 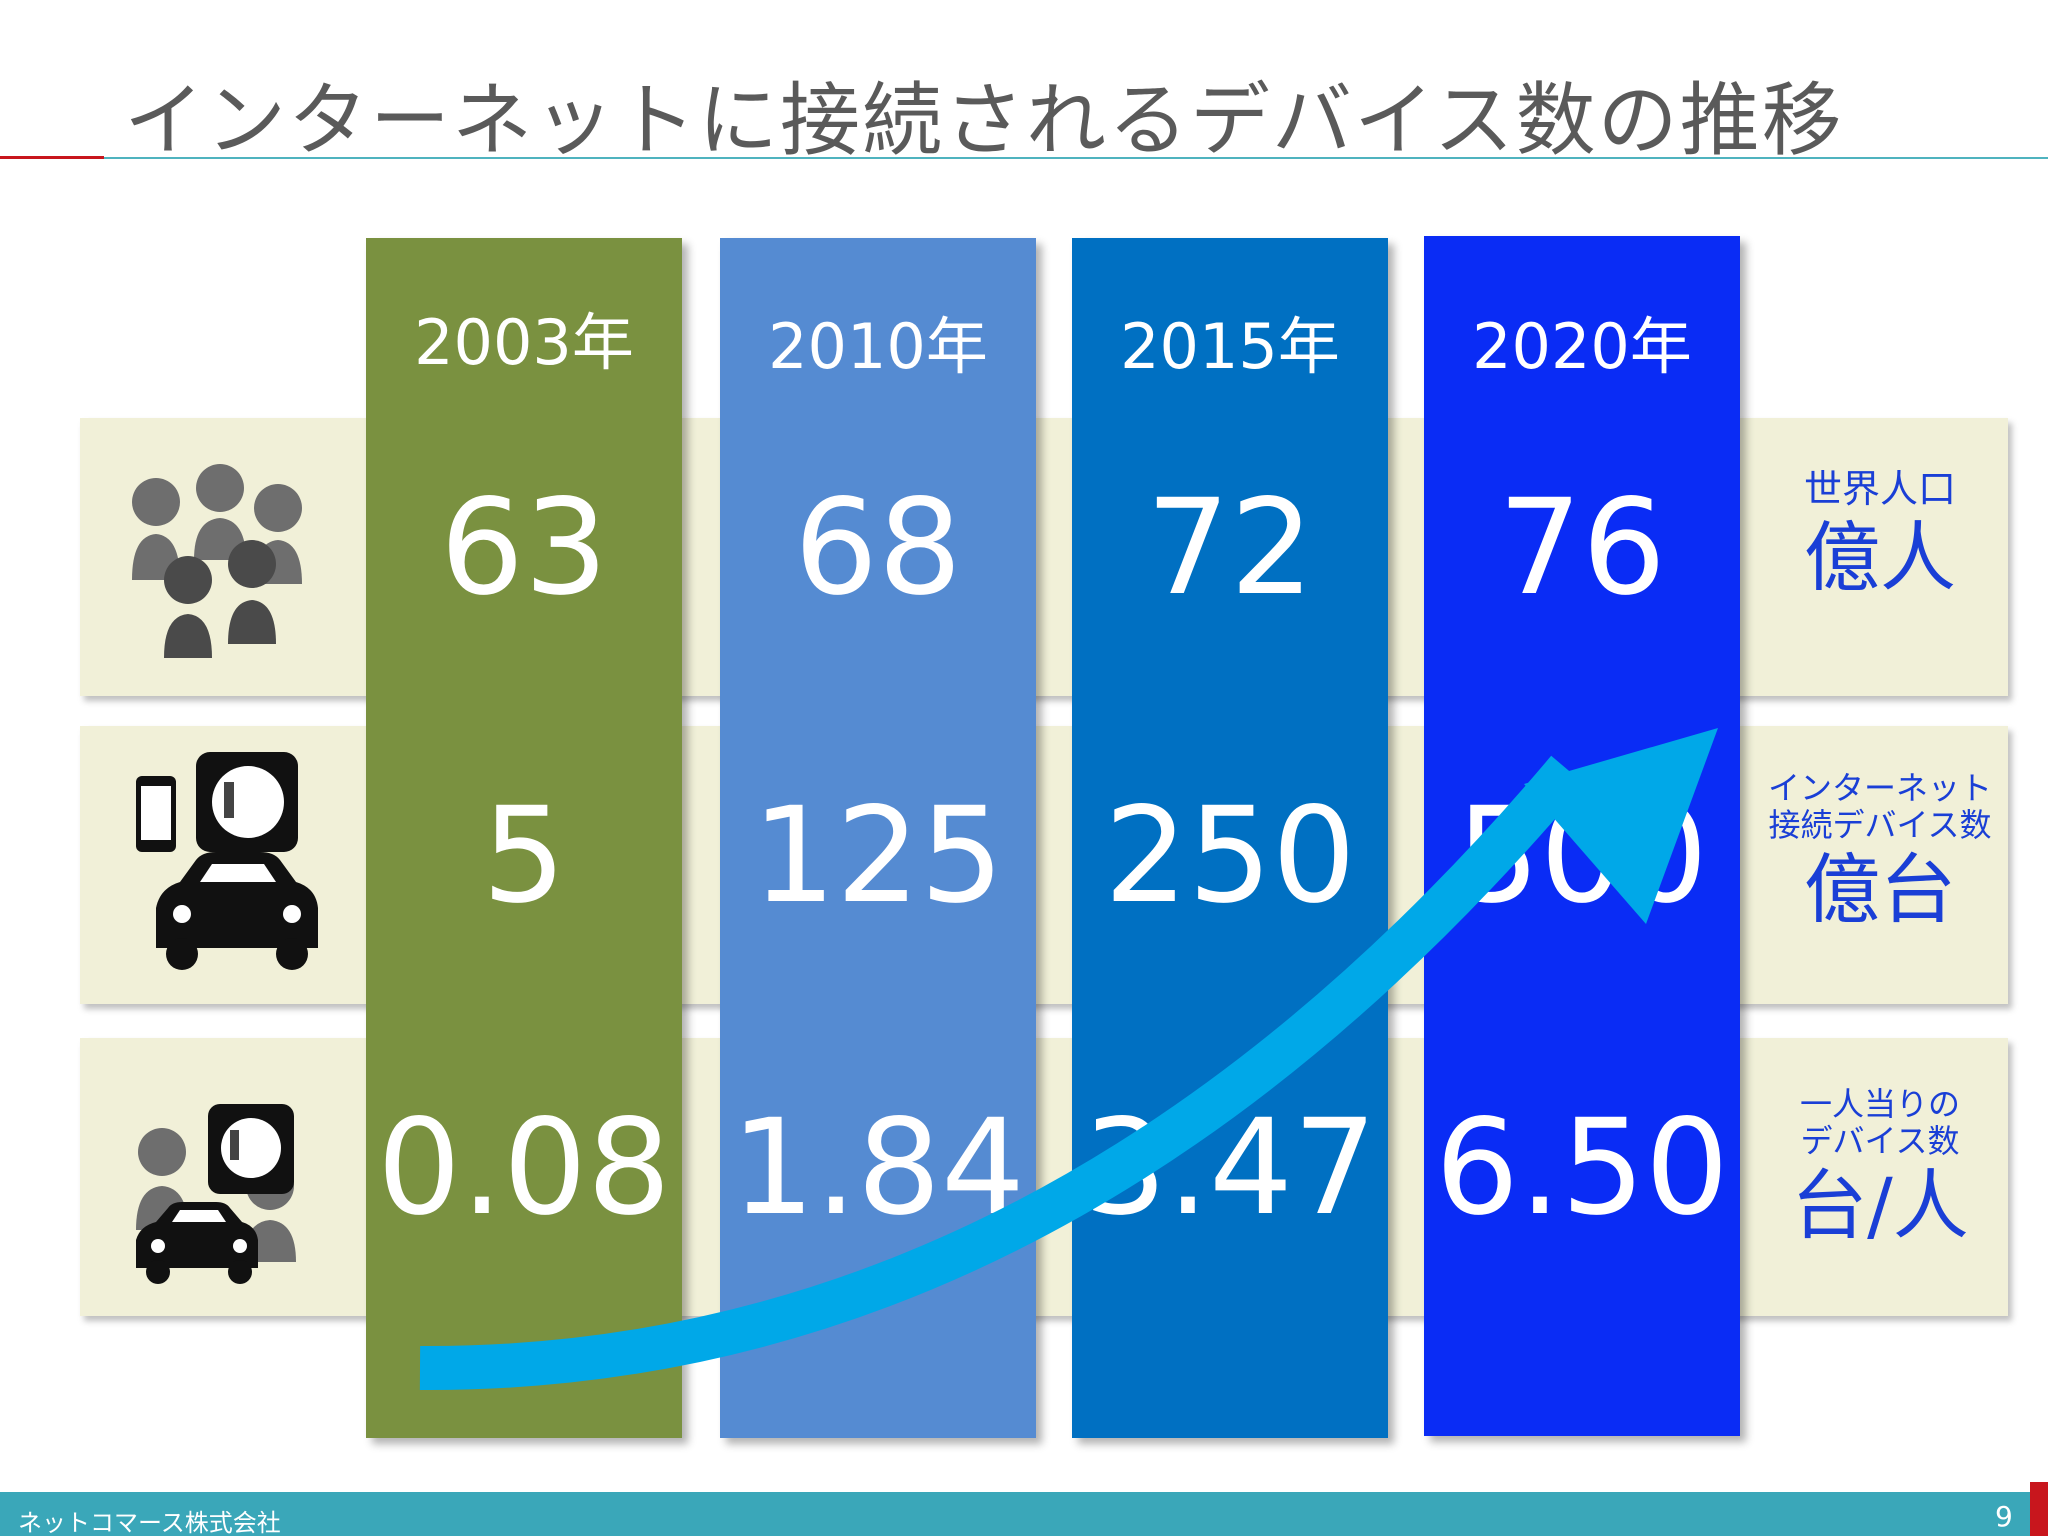 I want to click on unit-label: 億台, so click(x=1880, y=889).